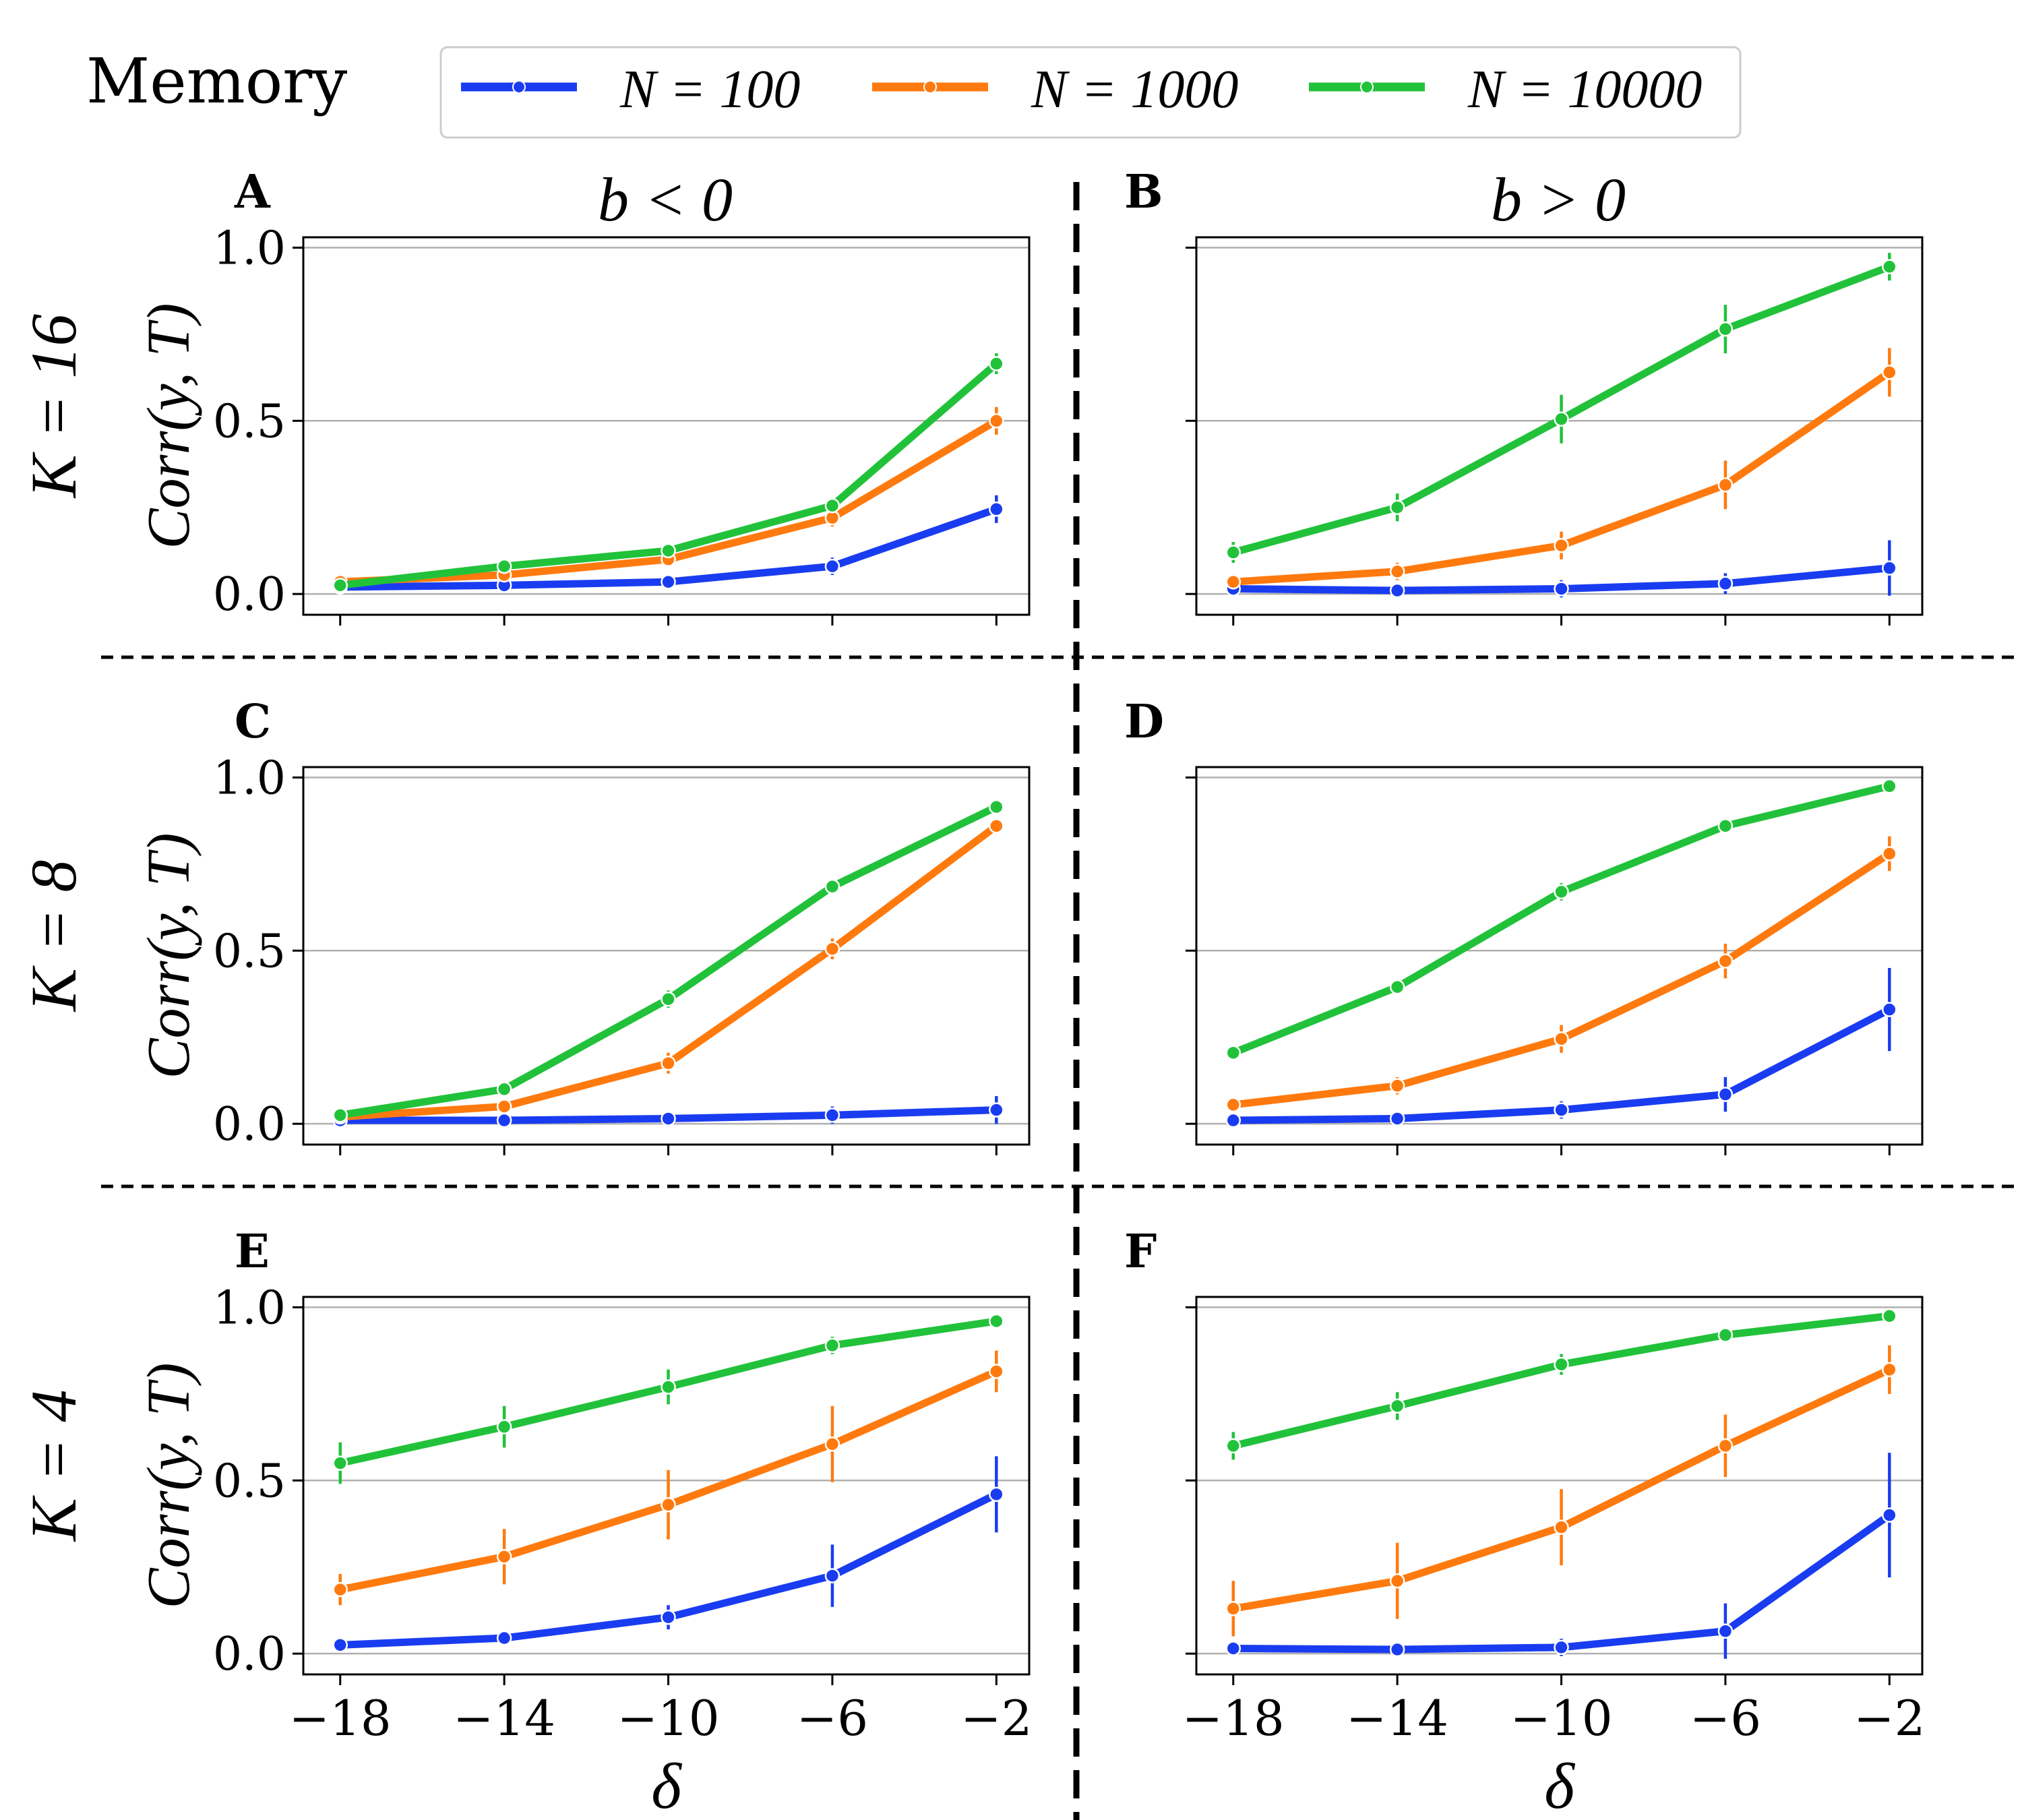 This screenshot has height=1820, width=2022. I want to click on x-axis-label: δ, so click(1560, 1785).